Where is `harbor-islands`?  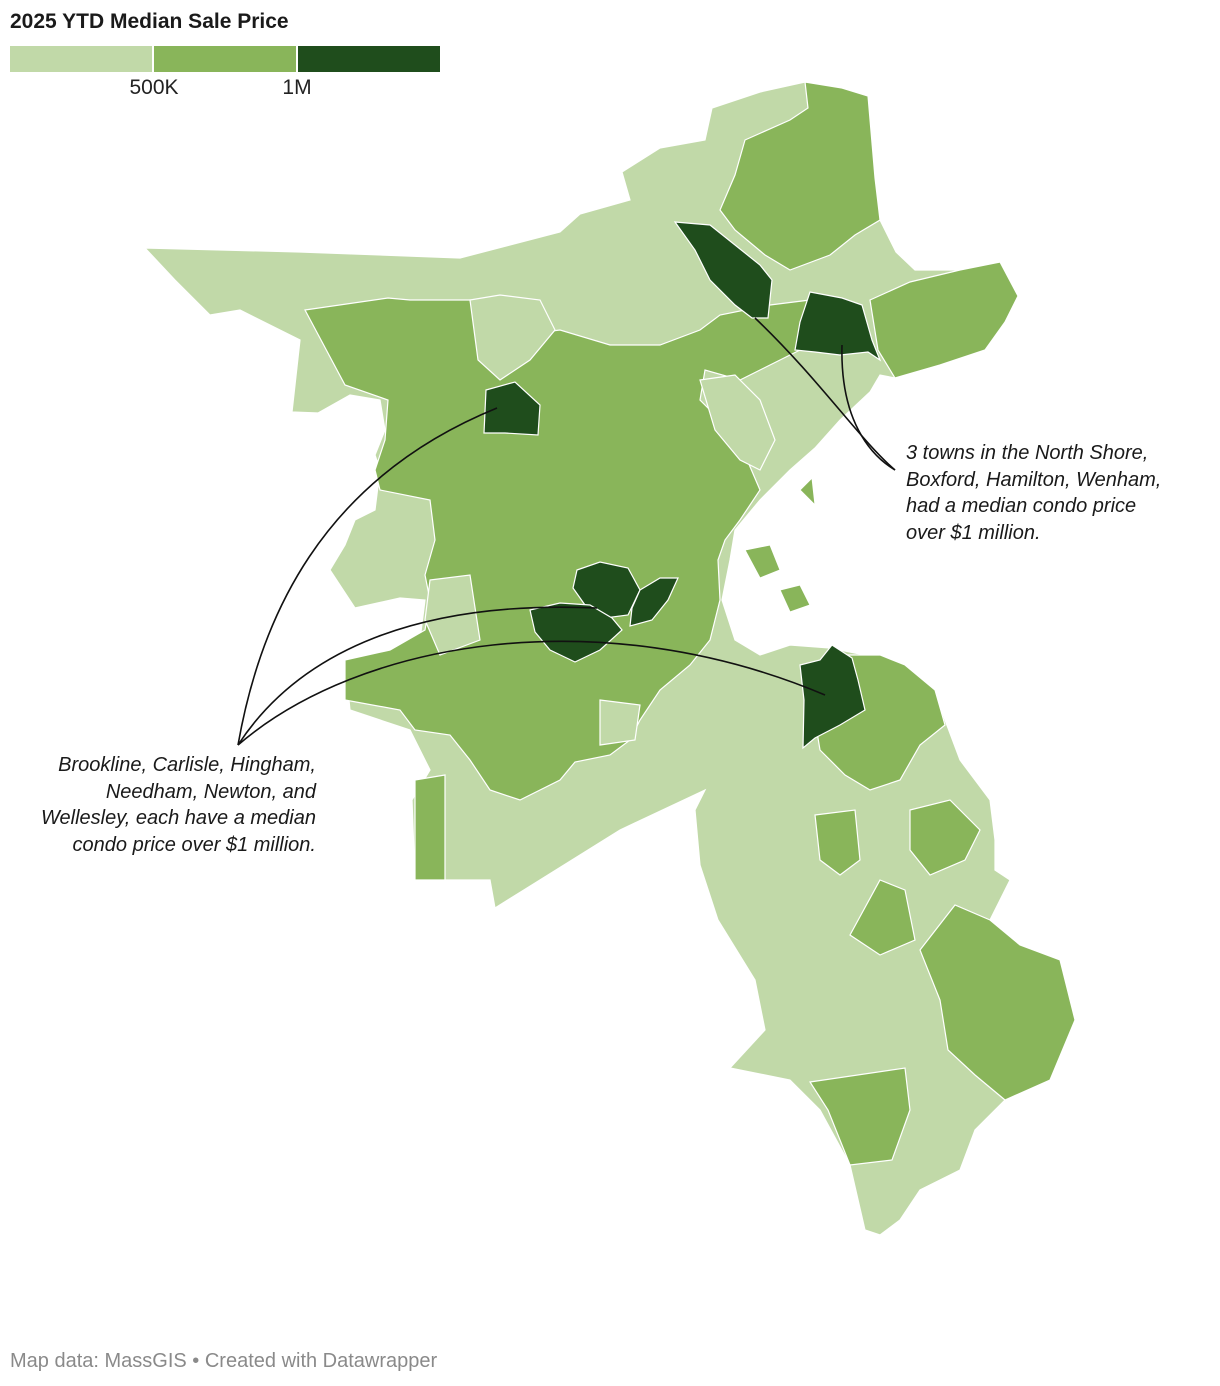 harbor-islands is located at coordinates (780, 544).